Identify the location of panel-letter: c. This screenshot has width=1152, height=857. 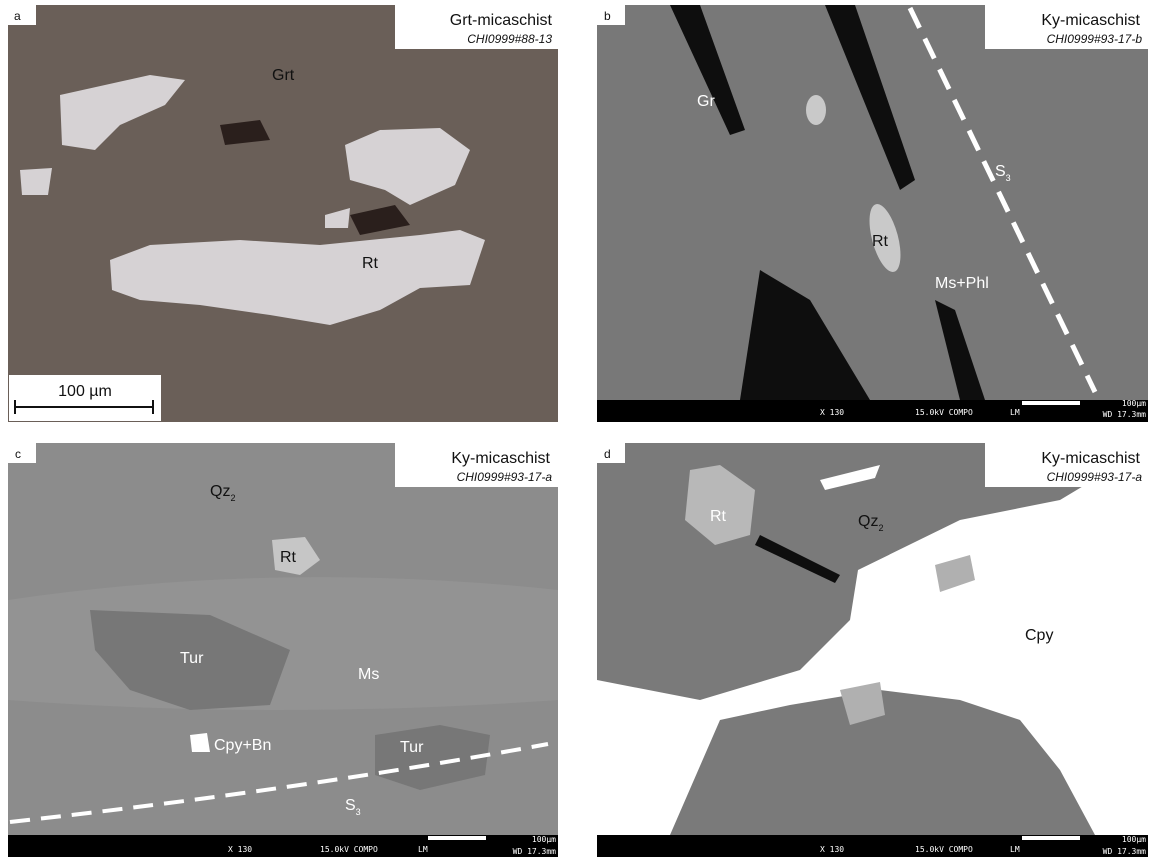
(18, 454).